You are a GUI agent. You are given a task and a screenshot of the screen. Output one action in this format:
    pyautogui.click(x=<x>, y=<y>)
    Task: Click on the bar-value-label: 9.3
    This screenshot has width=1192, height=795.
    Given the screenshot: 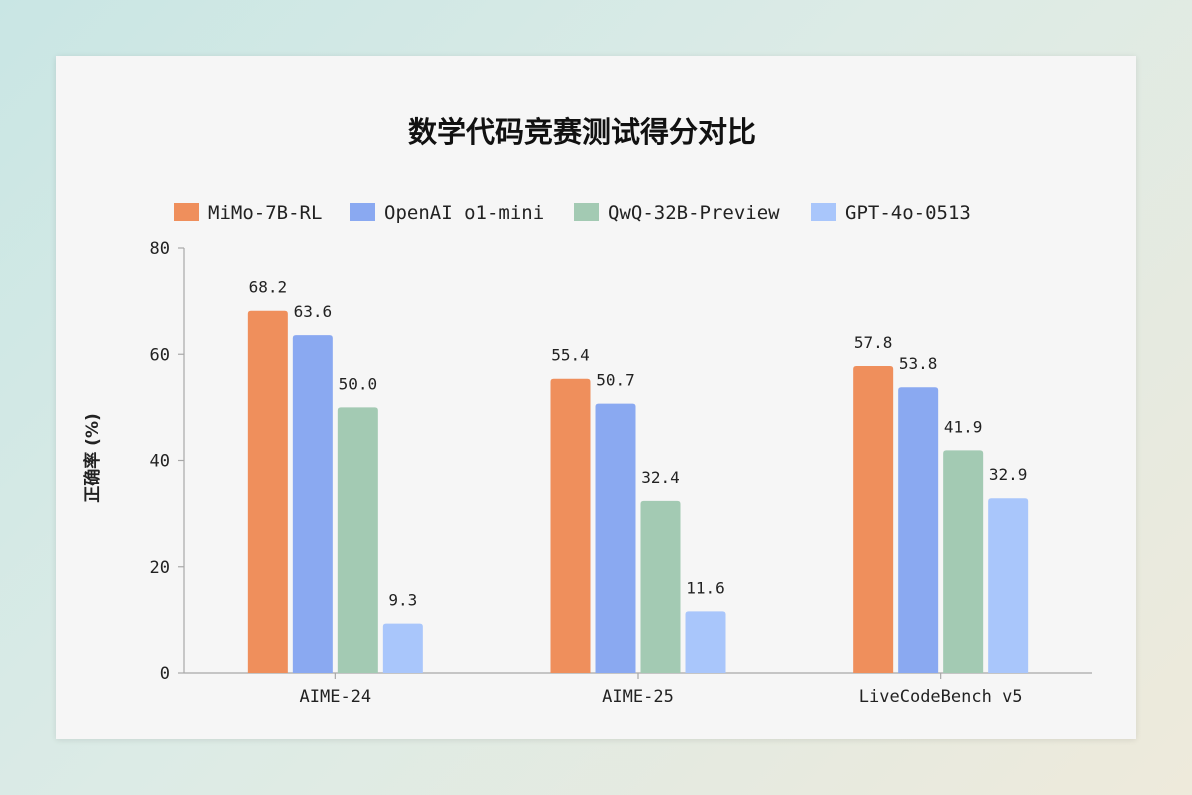 What is the action you would take?
    pyautogui.click(x=402, y=600)
    